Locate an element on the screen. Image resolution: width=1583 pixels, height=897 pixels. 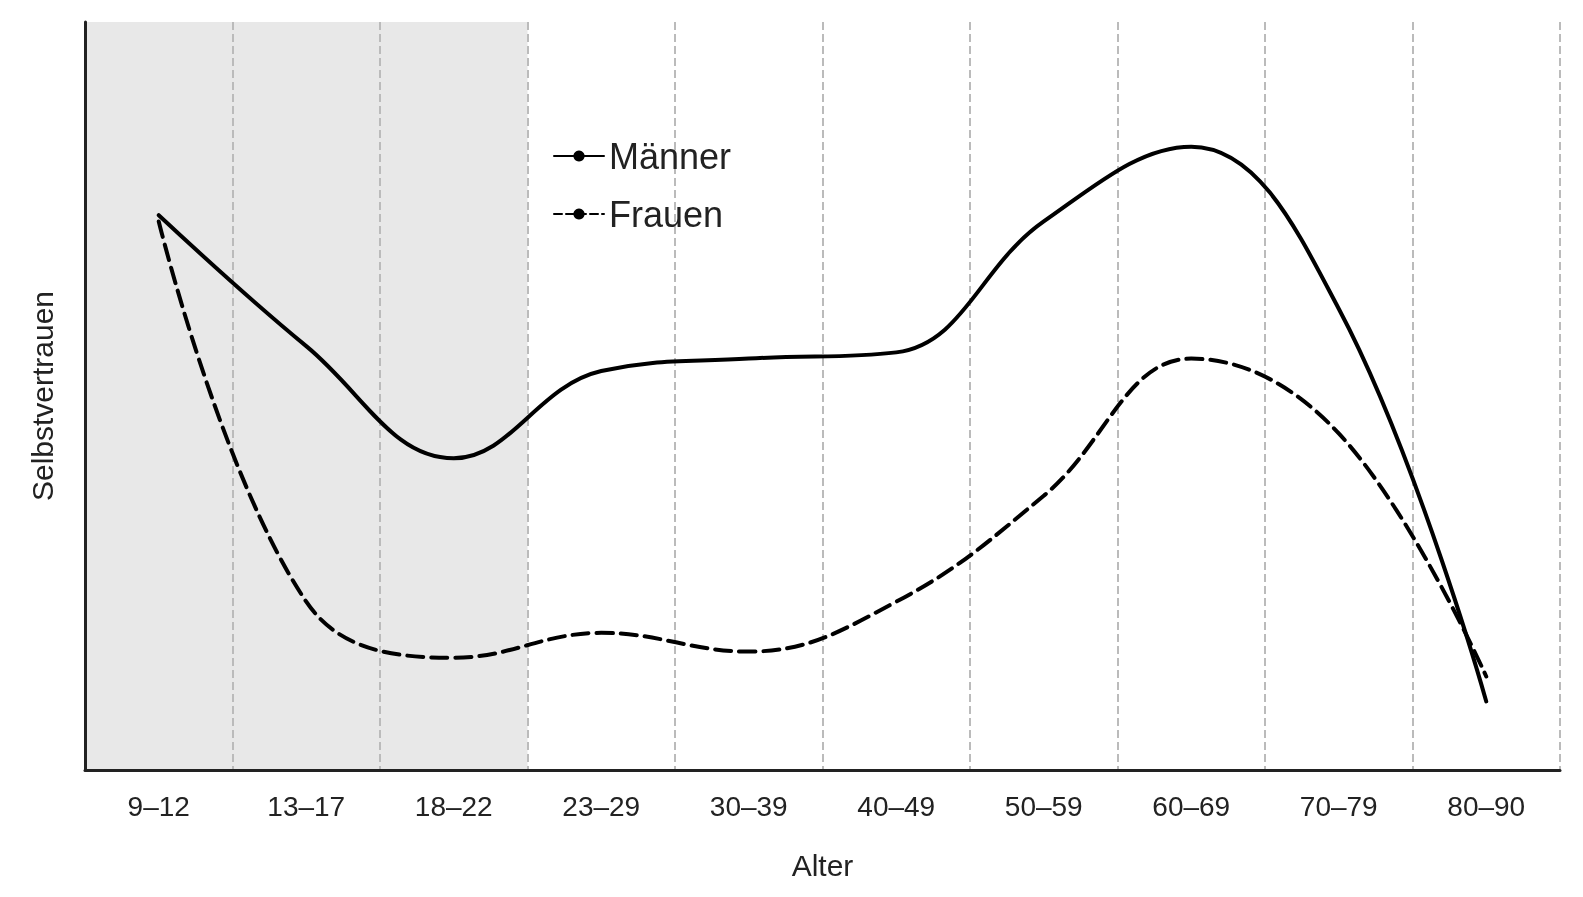
x-tick-label: 70–79 is located at coordinates (1338, 806).